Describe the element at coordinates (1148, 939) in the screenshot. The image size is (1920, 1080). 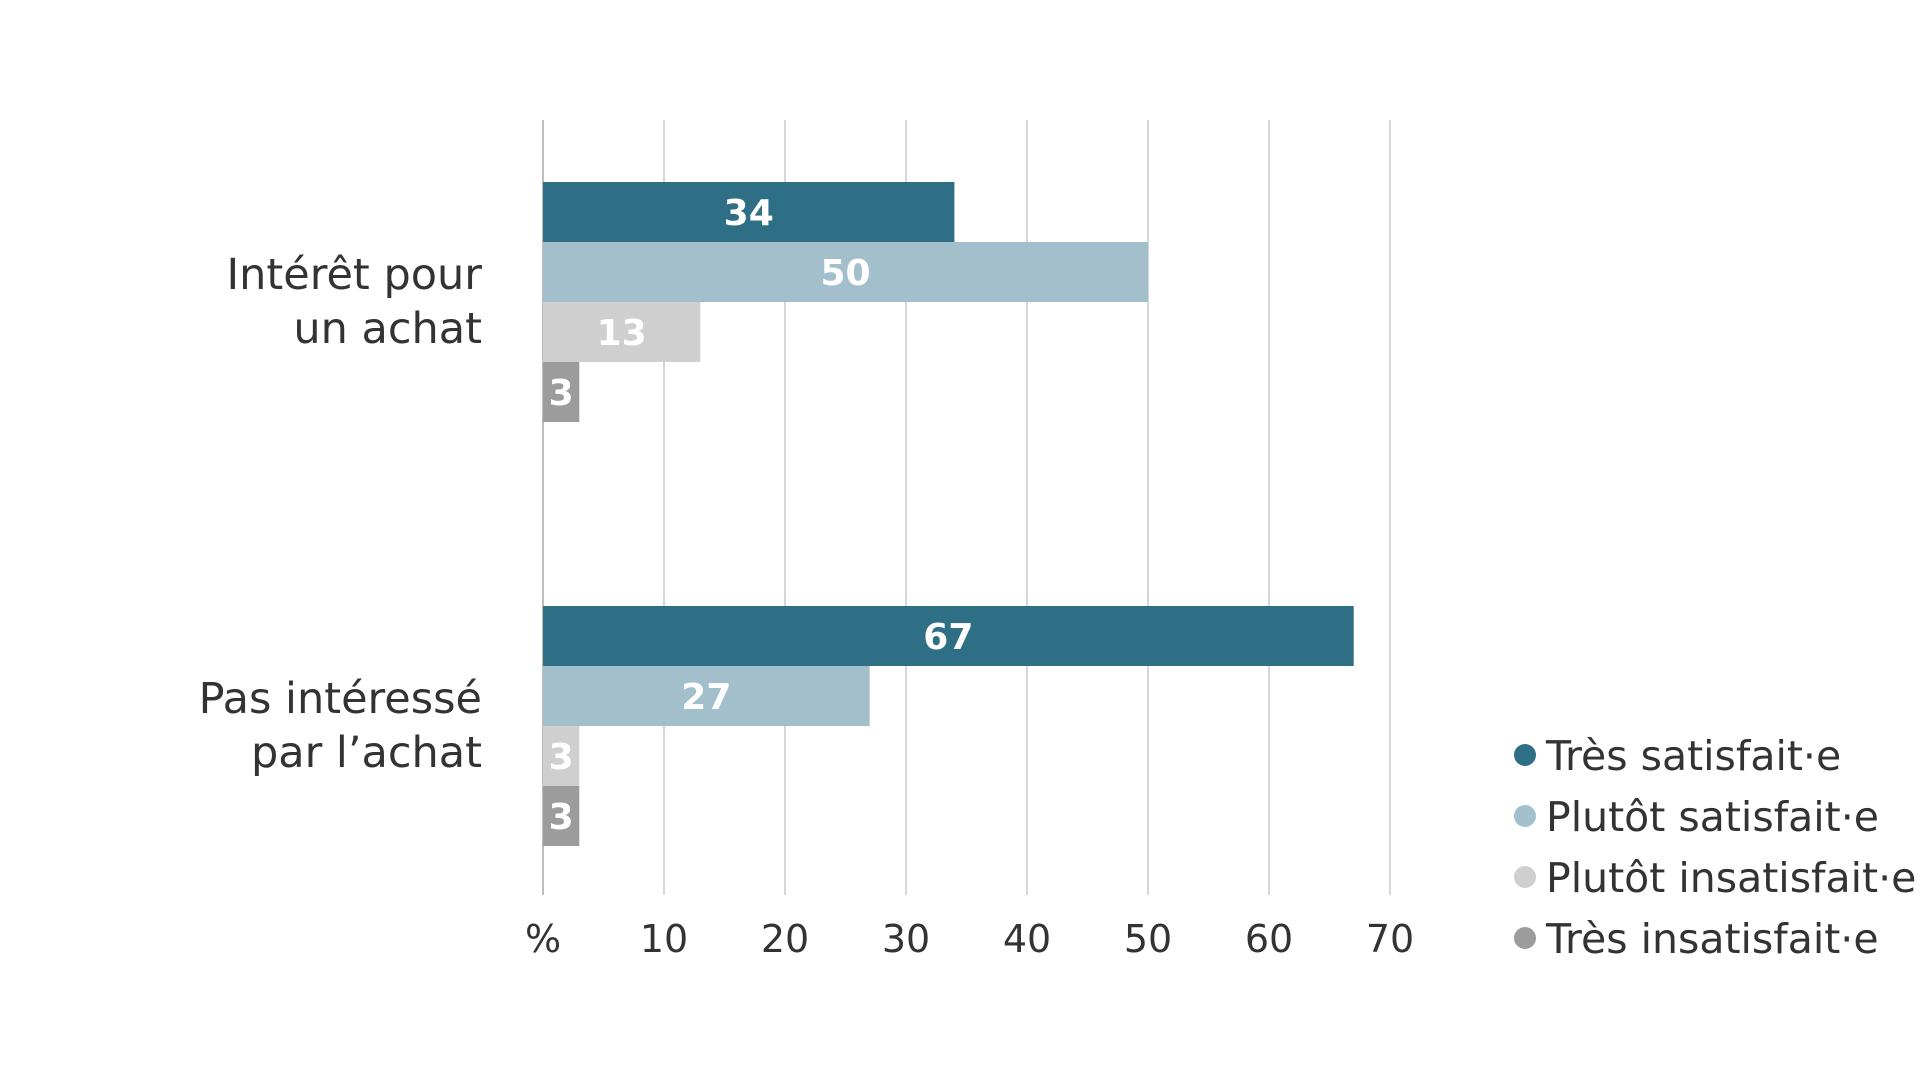
I see `x-tick-label: 50` at that location.